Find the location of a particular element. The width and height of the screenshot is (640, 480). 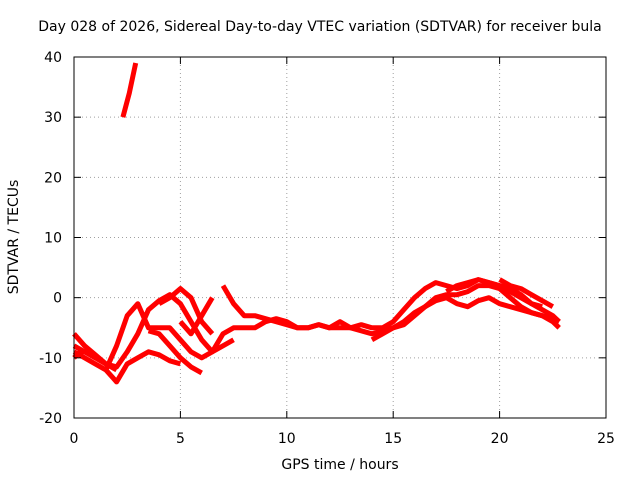

y-tick-label: 30 is located at coordinates (53, 118).